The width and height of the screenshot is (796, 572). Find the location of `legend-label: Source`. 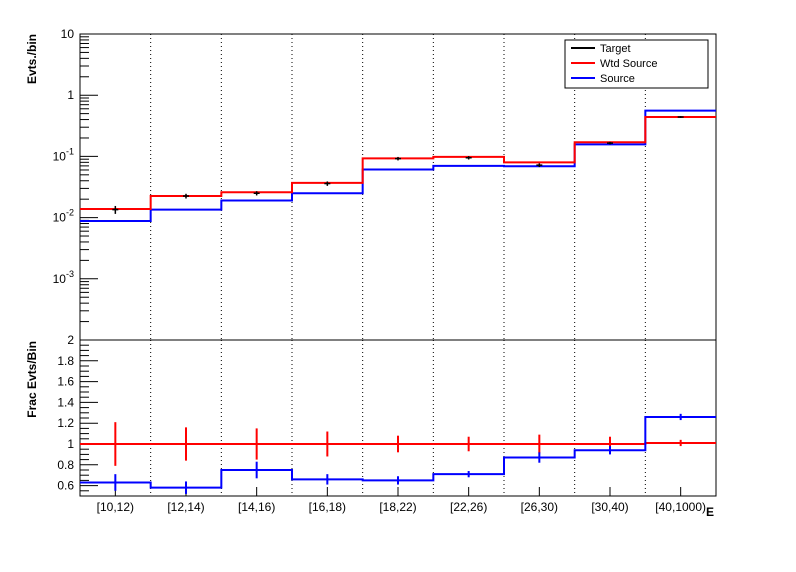

legend-label: Source is located at coordinates (617, 79).